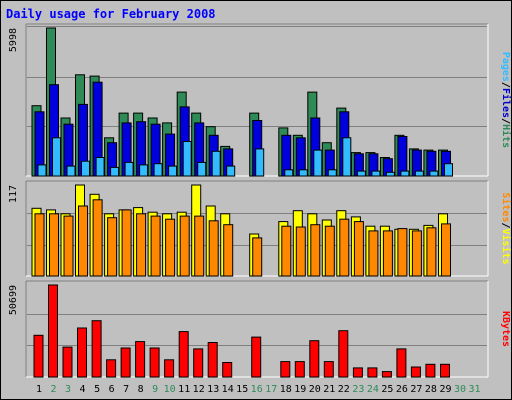 The image size is (512, 400). I want to click on x-tick-label: 13, so click(213, 389).